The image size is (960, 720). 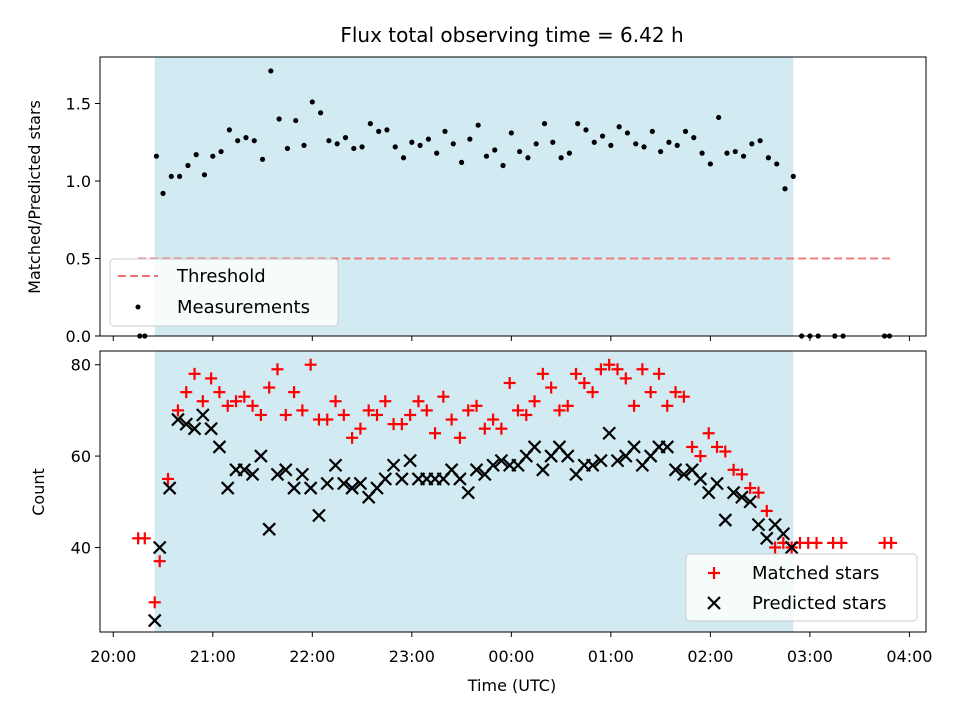 What do you see at coordinates (213, 656) in the screenshot?
I see `x-tick-label: 21:00` at bounding box center [213, 656].